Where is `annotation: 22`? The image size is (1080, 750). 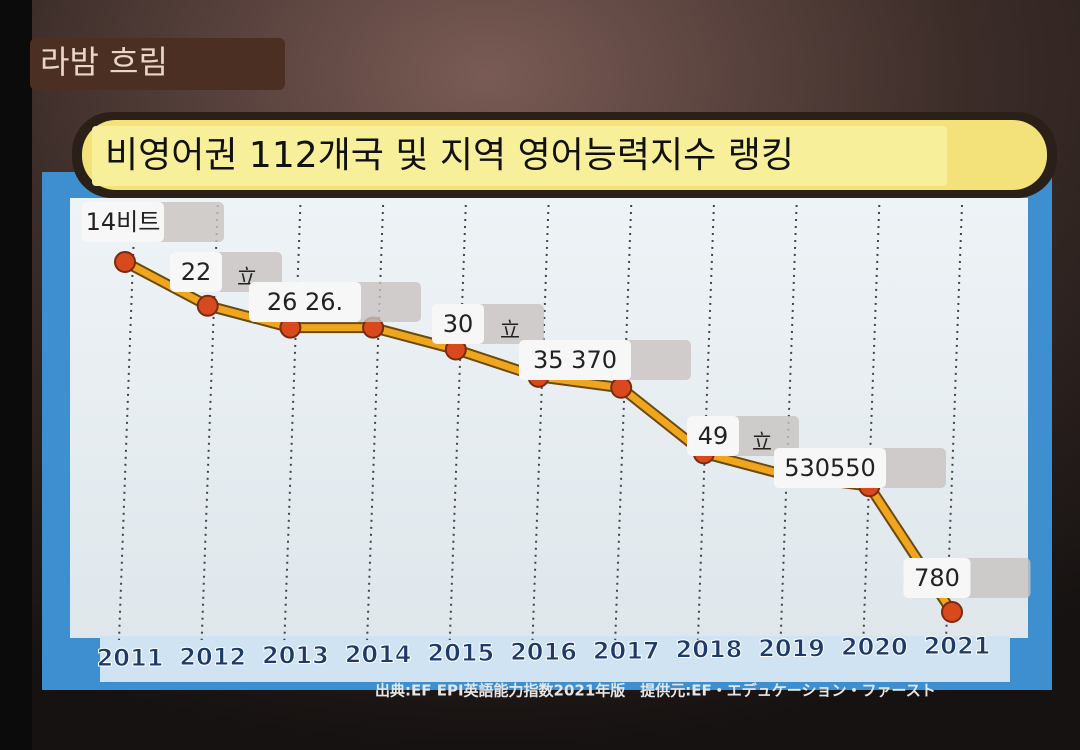
annotation: 22 is located at coordinates (196, 272).